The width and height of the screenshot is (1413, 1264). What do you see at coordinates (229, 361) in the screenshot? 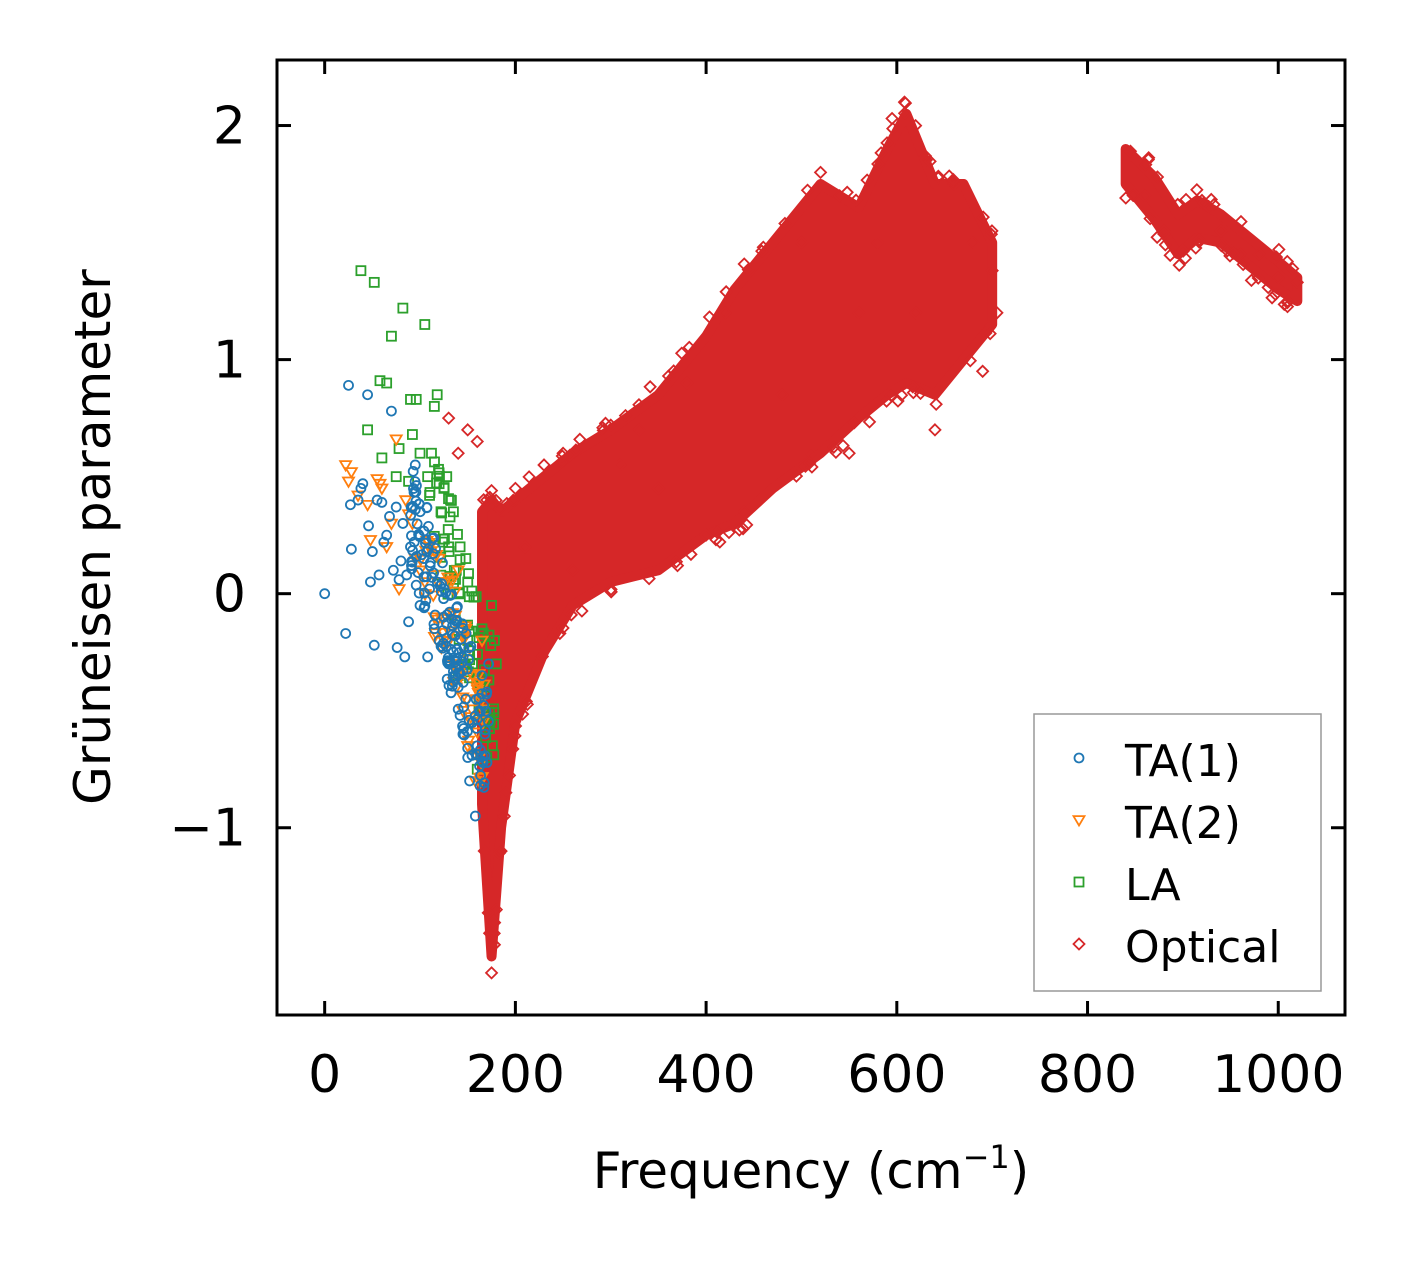
I see `y-tick-label: 1` at bounding box center [229, 361].